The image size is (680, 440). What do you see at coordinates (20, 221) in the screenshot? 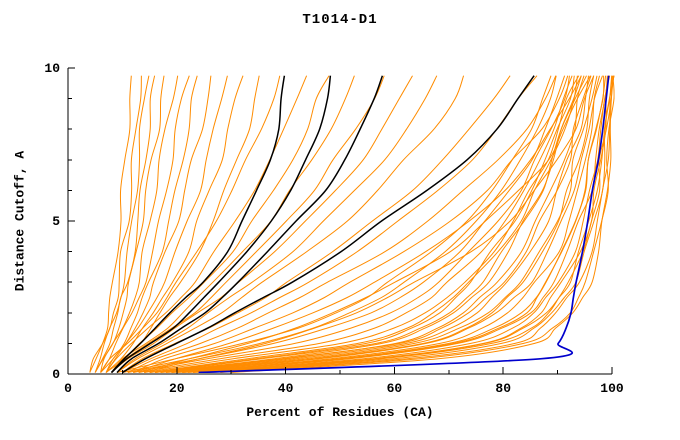
I see `y-axis-label: Distance Cutoff, A` at bounding box center [20, 221].